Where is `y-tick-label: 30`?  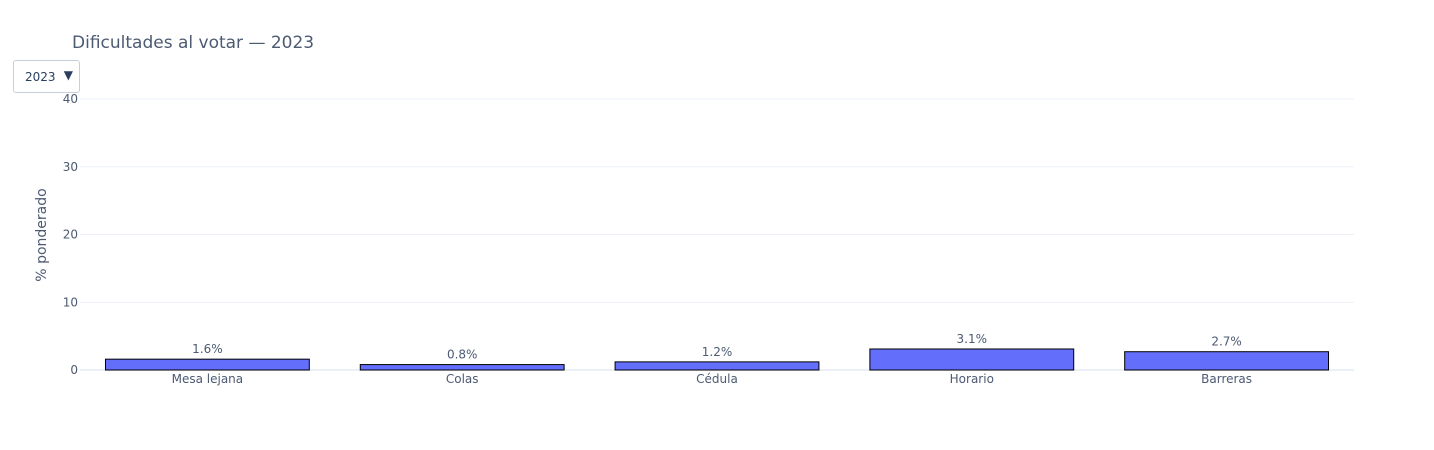
y-tick-label: 30 is located at coordinates (70, 167).